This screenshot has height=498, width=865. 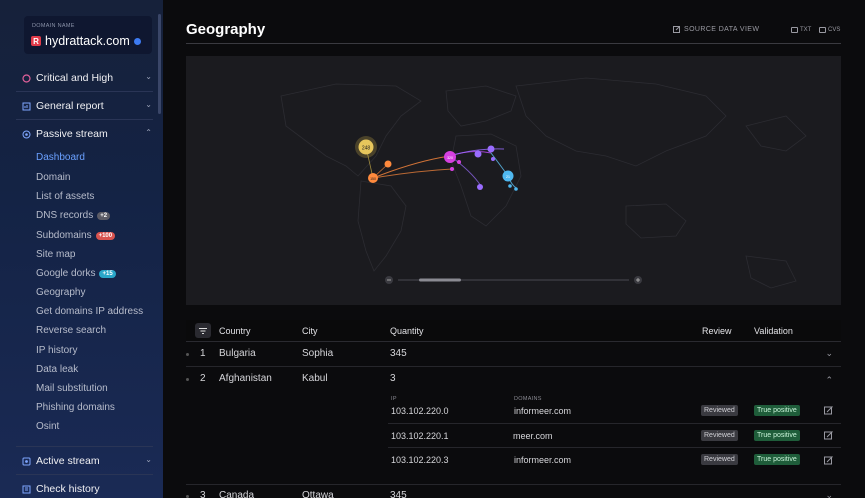 I want to click on nav-passive-stream: Passive stream ⌃, so click(x=88, y=134).